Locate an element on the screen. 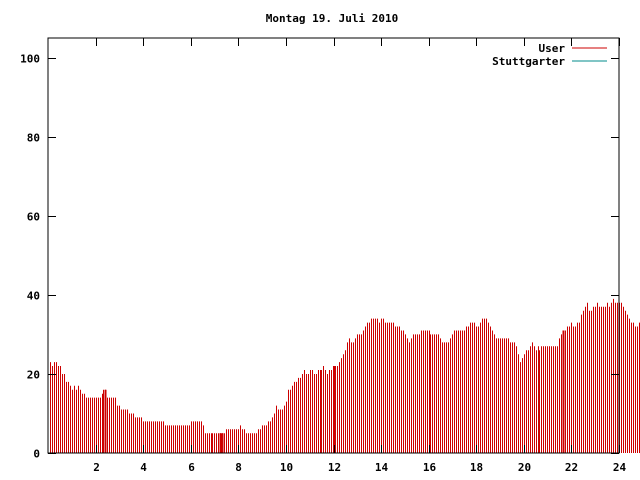 The width and height of the screenshot is (640, 480). y-tick-label: 0 is located at coordinates (36, 454).